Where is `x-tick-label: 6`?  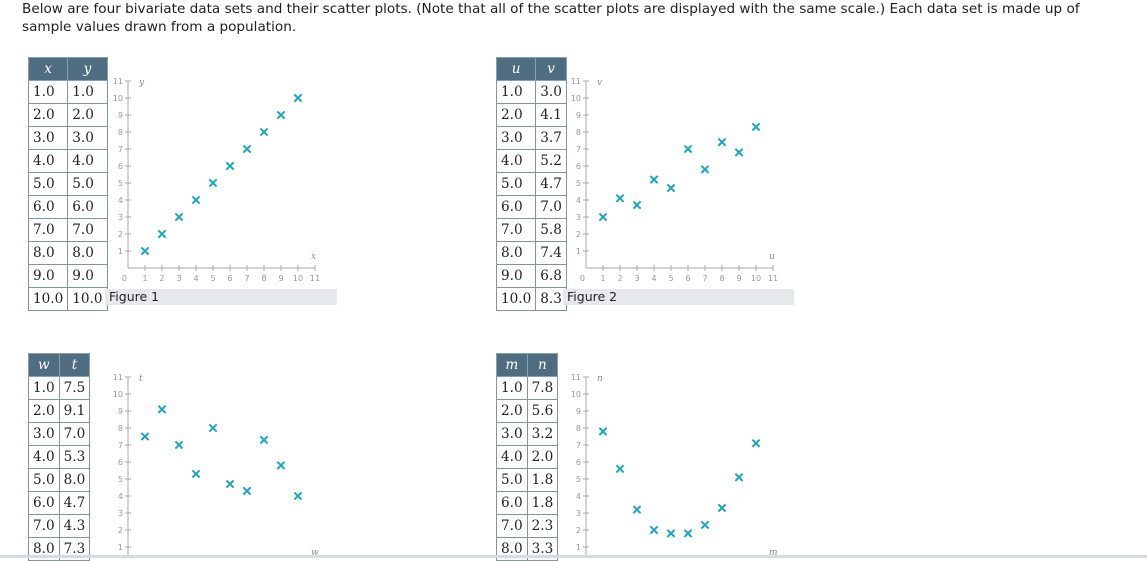 x-tick-label: 6 is located at coordinates (229, 278).